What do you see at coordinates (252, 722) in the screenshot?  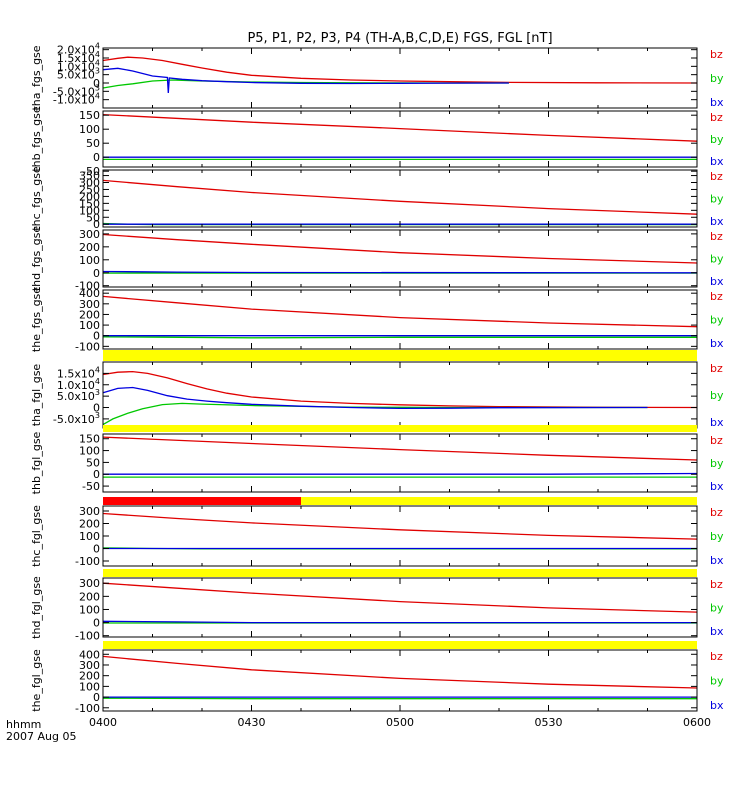 I see `x-tick-label: 0430` at bounding box center [252, 722].